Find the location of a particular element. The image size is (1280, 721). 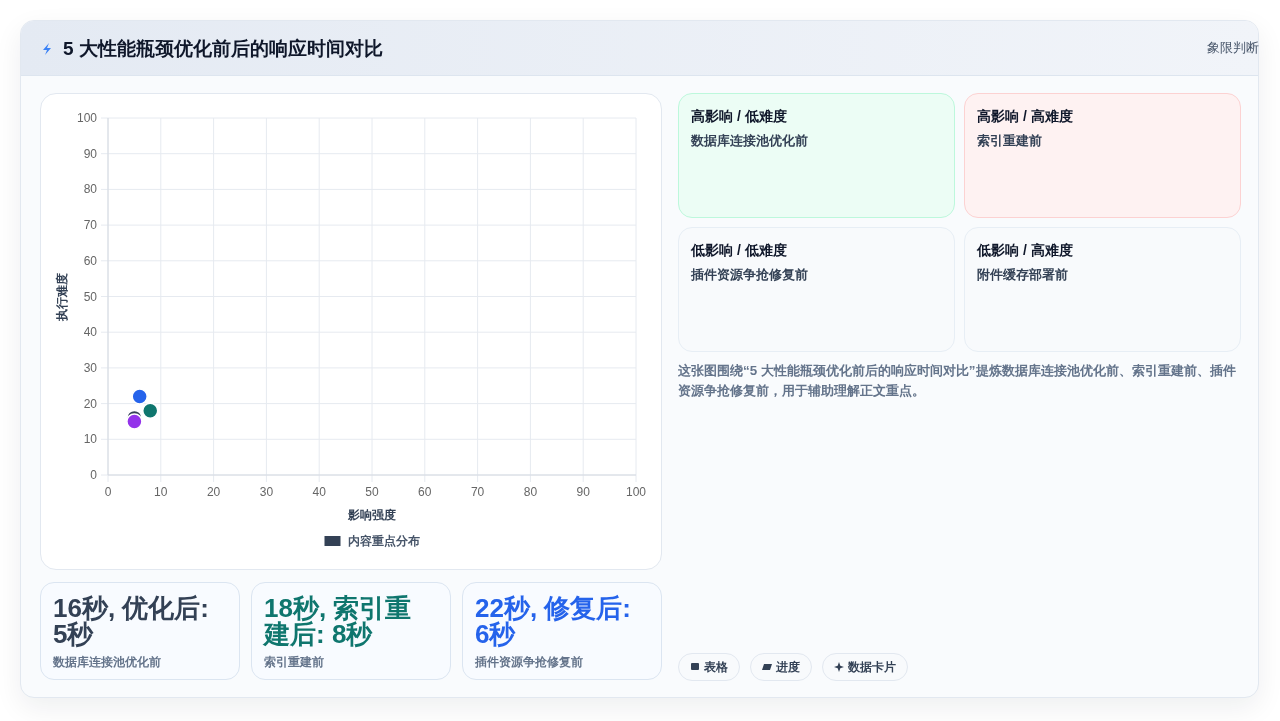

y-tick-label: 10 is located at coordinates (90, 439).